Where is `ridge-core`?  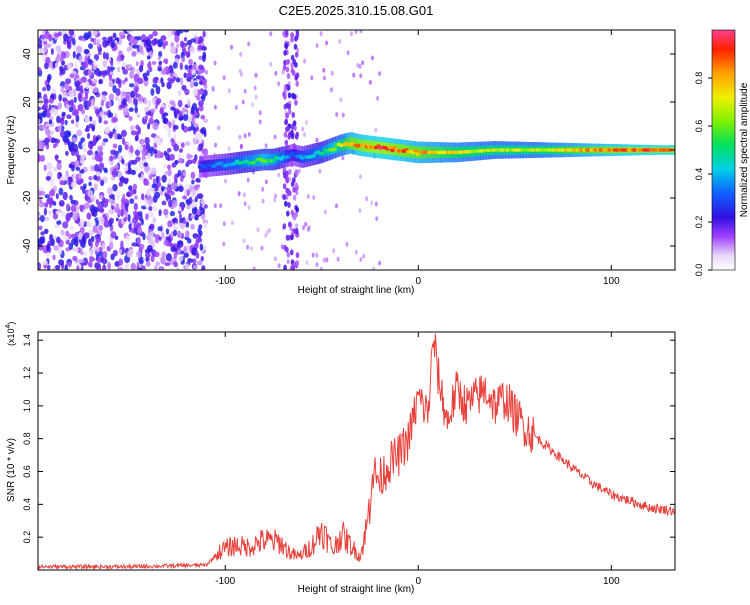 ridge-core is located at coordinates (334, 149).